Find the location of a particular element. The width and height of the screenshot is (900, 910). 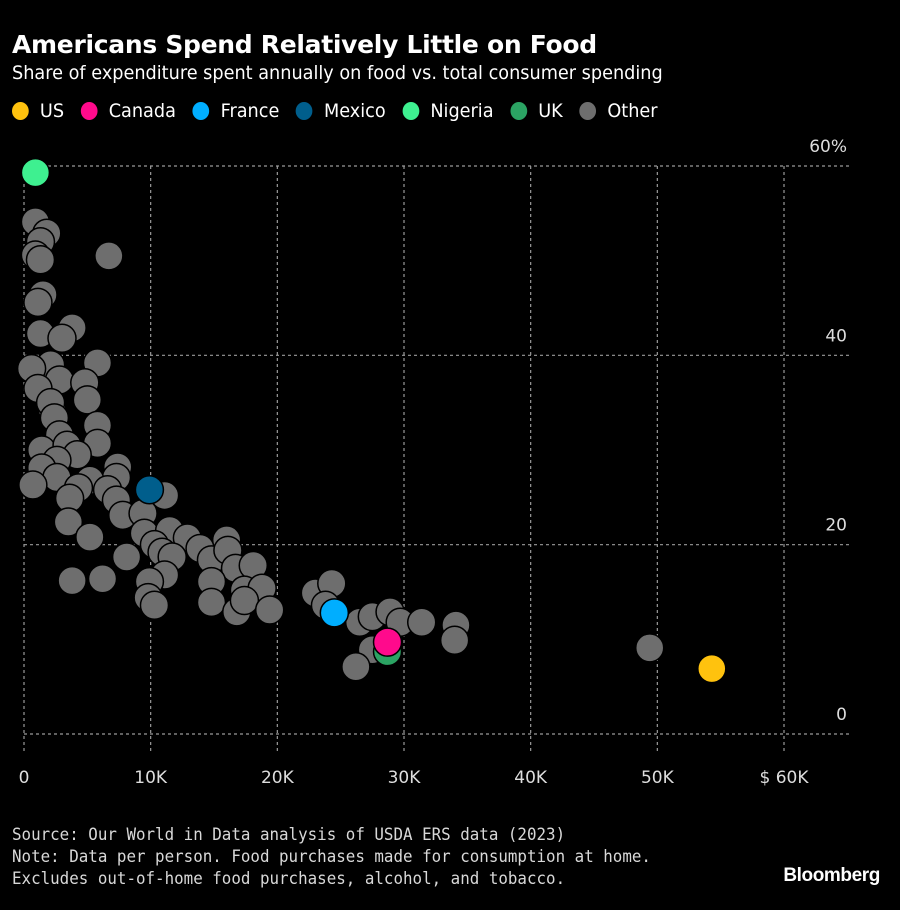

legend-label: UK is located at coordinates (550, 111).